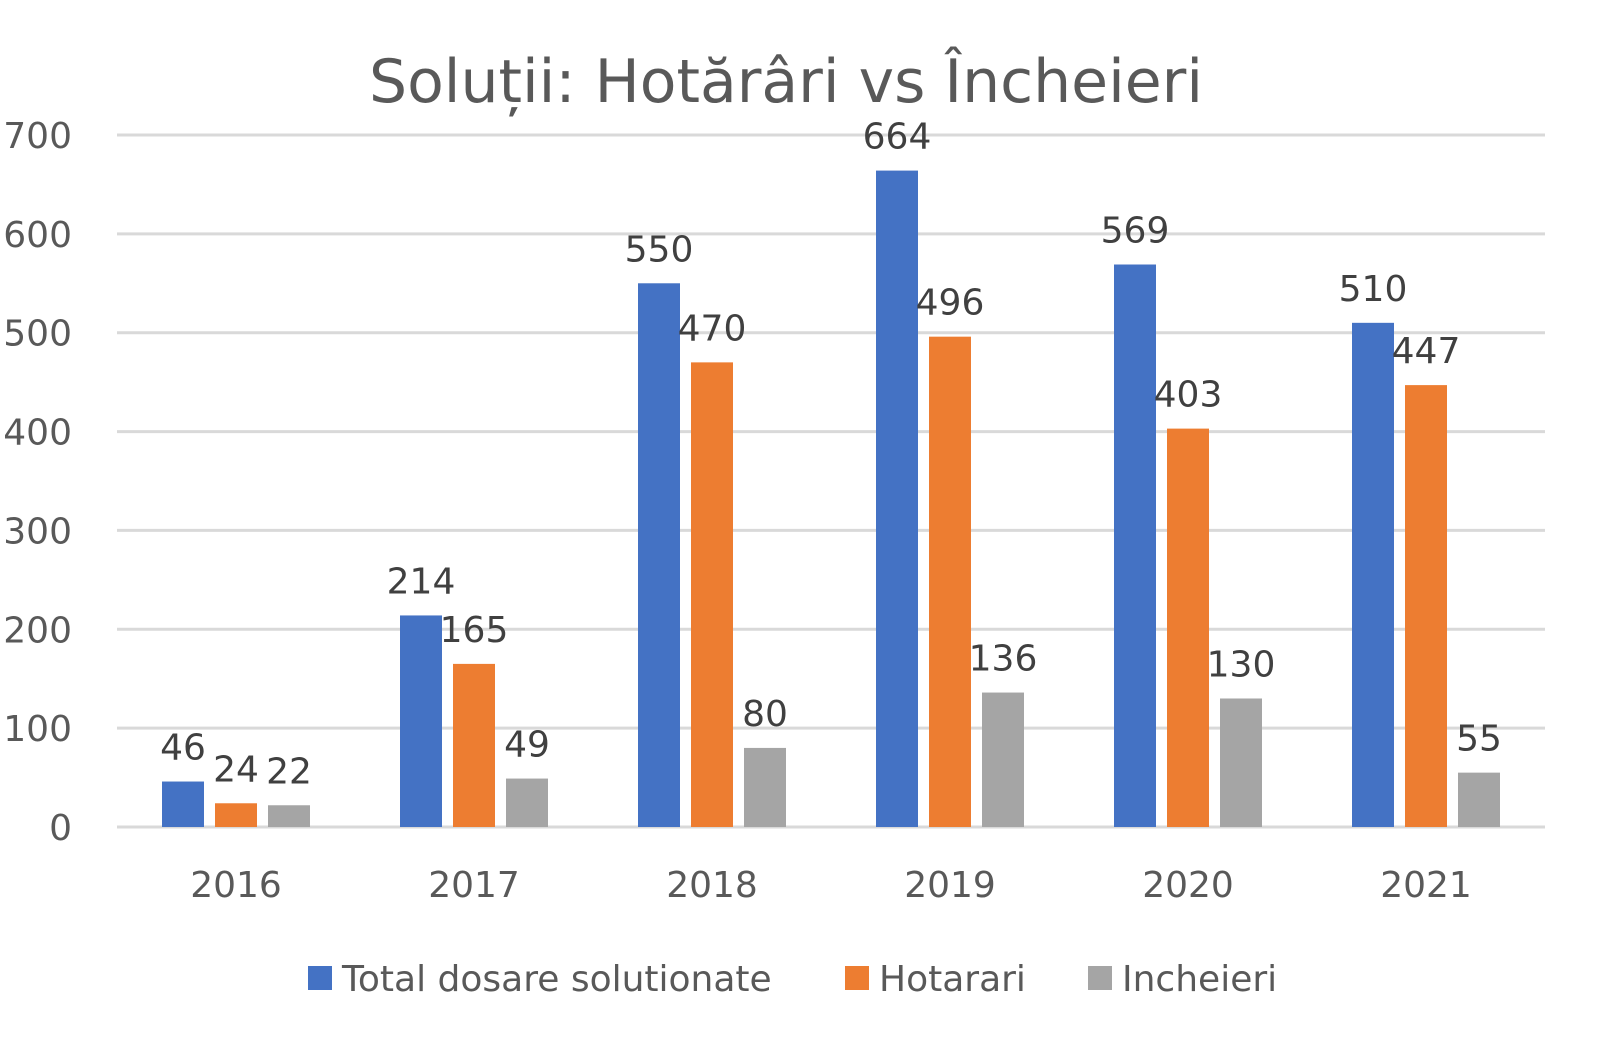 This screenshot has width=1597, height=1064. I want to click on bar-incheieri-2018, so click(765, 787).